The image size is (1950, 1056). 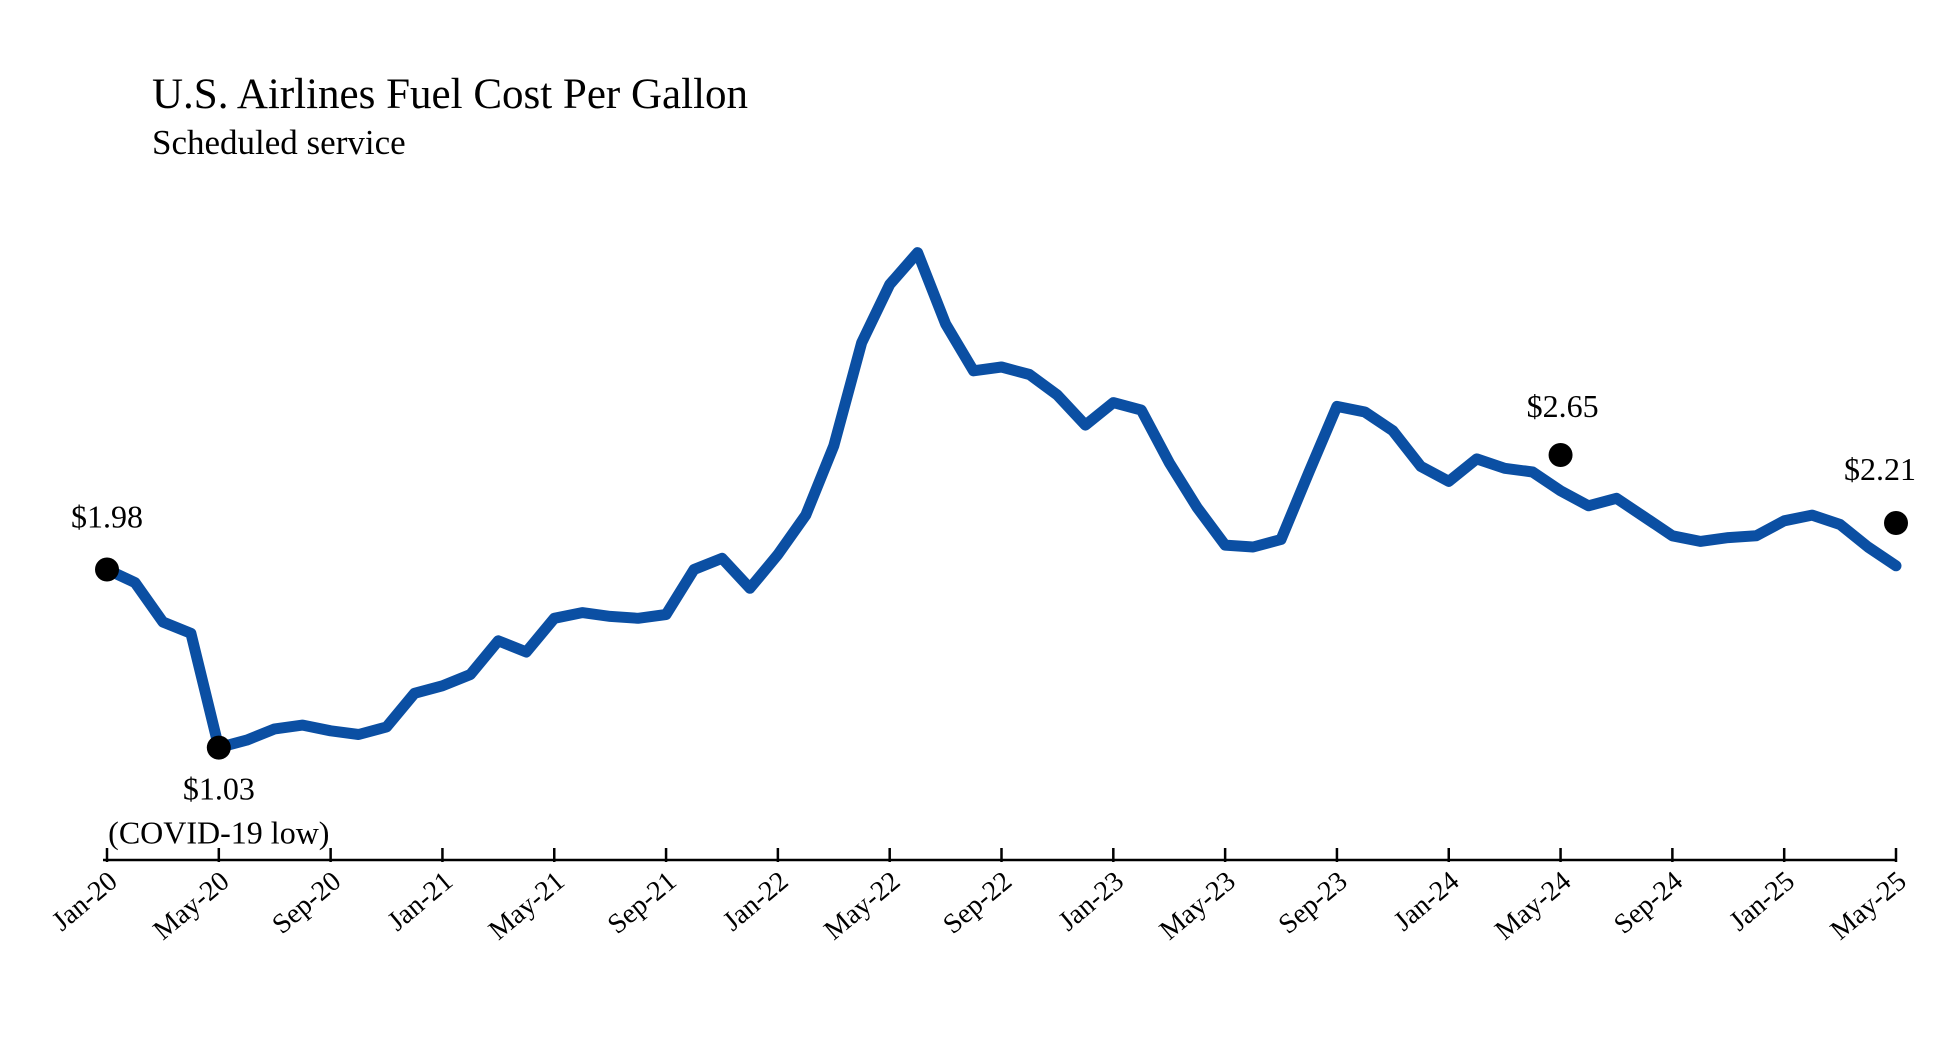 What do you see at coordinates (1762, 902) in the screenshot?
I see `x-tick-label: Jan-25` at bounding box center [1762, 902].